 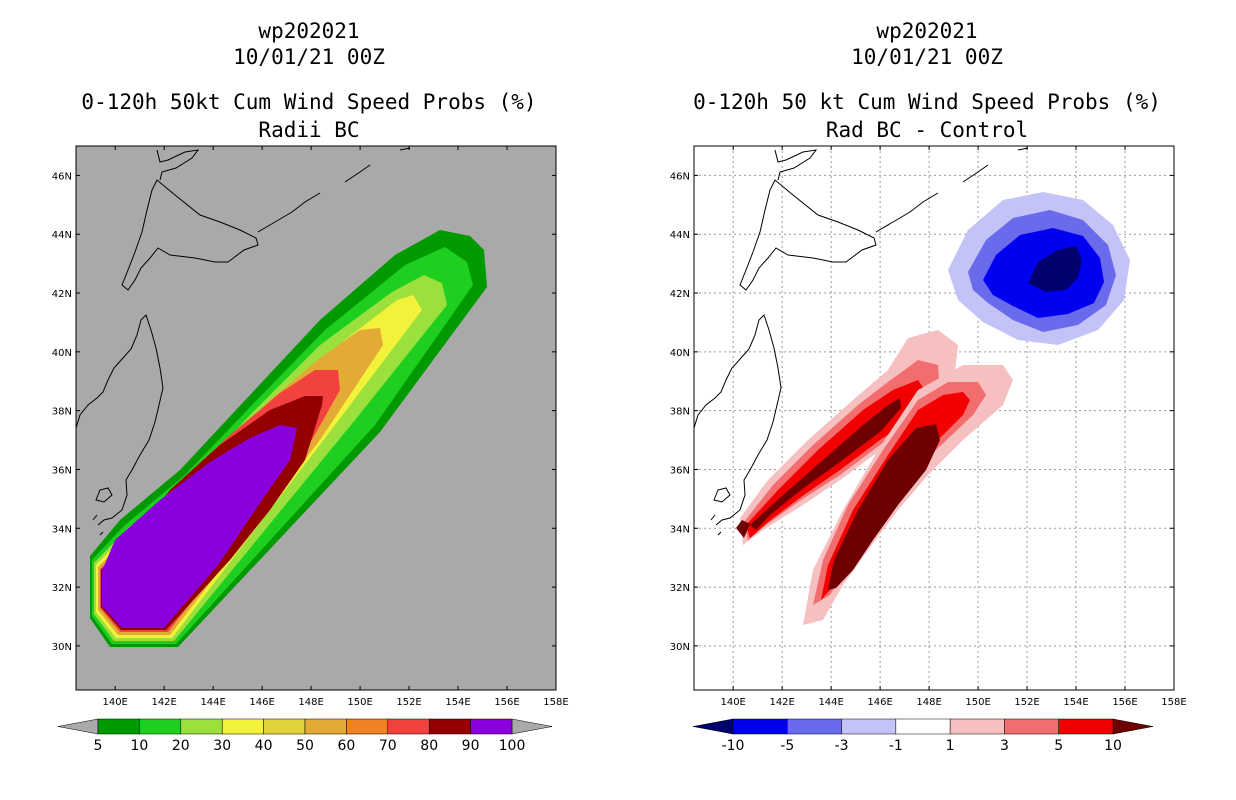 I want to click on colorbar-label: 1, so click(x=950, y=746).